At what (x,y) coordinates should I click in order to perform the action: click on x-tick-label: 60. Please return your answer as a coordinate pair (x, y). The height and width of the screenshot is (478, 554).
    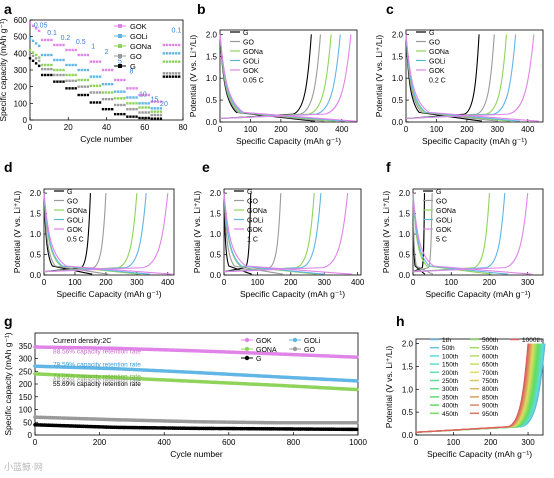
    Looking at the image, I should click on (144, 127).